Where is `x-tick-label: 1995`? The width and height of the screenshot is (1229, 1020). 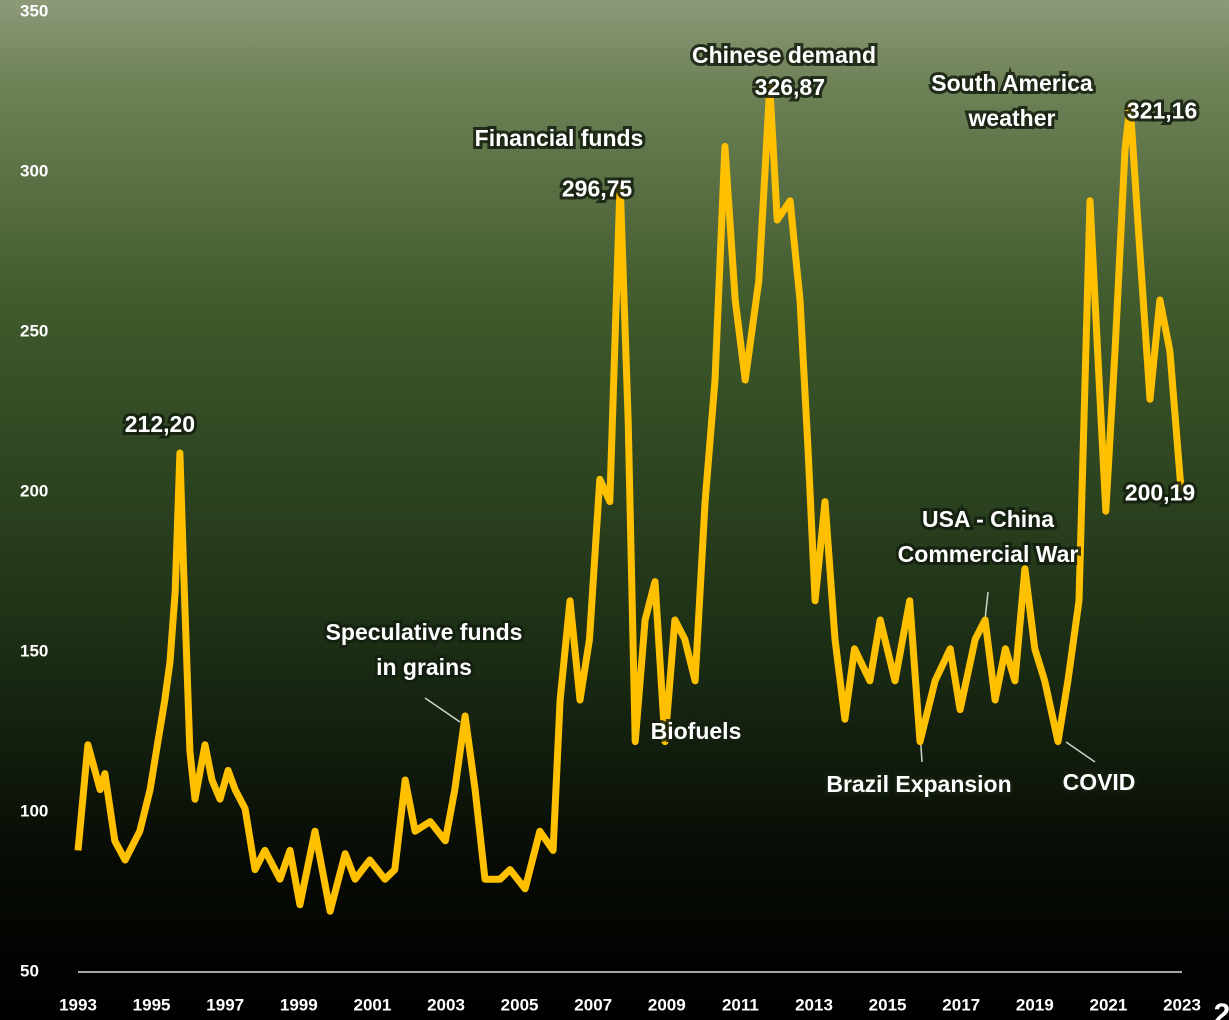 x-tick-label: 1995 is located at coordinates (152, 1004).